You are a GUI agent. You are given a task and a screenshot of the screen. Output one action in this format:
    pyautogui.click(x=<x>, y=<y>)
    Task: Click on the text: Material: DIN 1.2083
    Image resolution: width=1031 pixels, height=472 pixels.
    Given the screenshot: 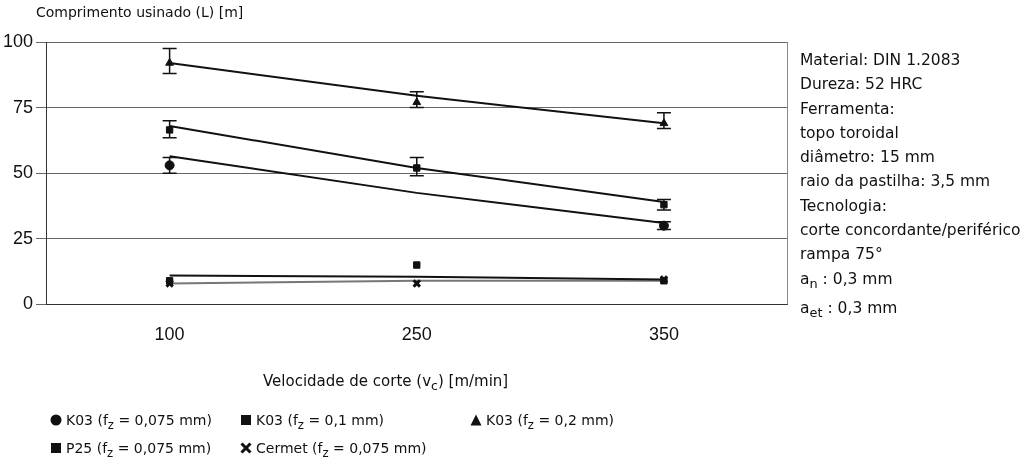 What is the action you would take?
    pyautogui.click(x=881, y=60)
    